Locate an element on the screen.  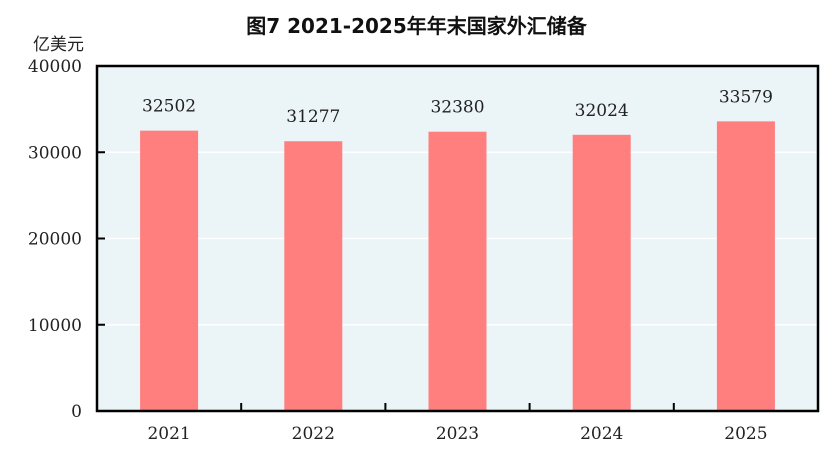
y-tick-label: 10000 is located at coordinates (55, 326).